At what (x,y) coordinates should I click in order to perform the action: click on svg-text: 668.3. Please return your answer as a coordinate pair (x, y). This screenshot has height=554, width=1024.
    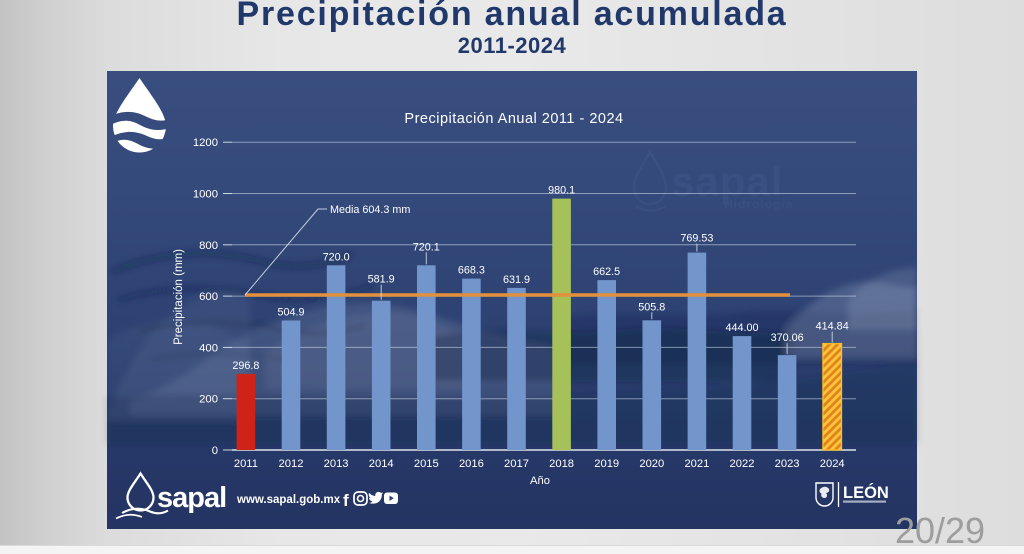
    Looking at the image, I should click on (471, 271).